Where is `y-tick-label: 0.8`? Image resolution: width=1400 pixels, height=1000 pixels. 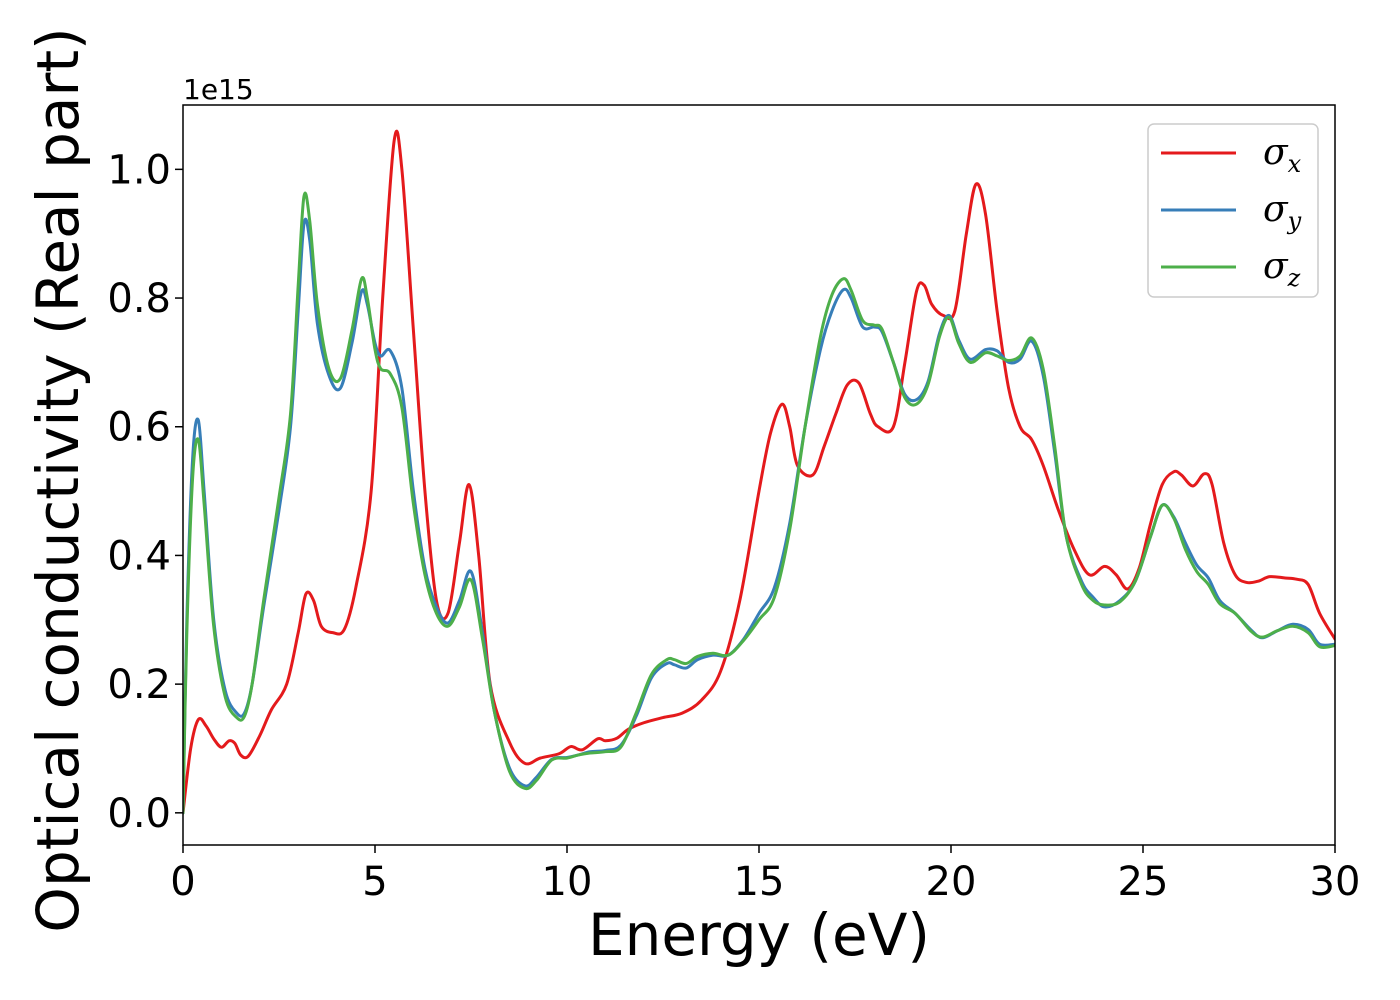
y-tick-label: 0.8 is located at coordinates (139, 299).